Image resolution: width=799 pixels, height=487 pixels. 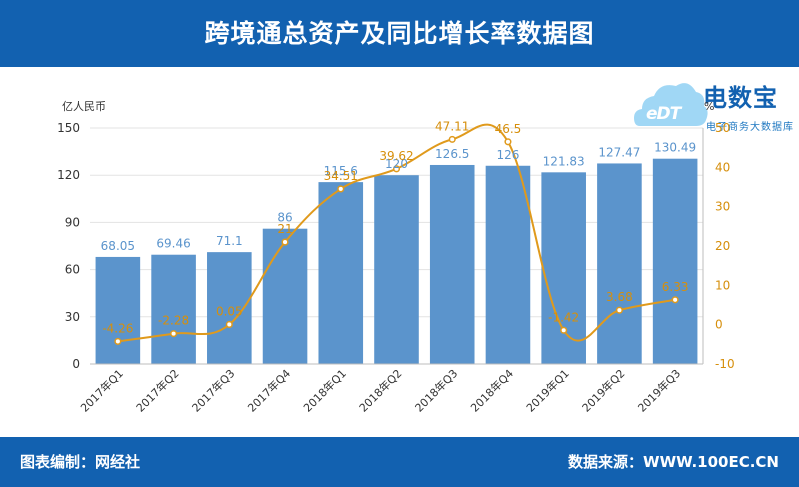 What do you see at coordinates (673, 462) in the screenshot?
I see `footer-source: 数据来源：WWW.100EC.CN` at bounding box center [673, 462].